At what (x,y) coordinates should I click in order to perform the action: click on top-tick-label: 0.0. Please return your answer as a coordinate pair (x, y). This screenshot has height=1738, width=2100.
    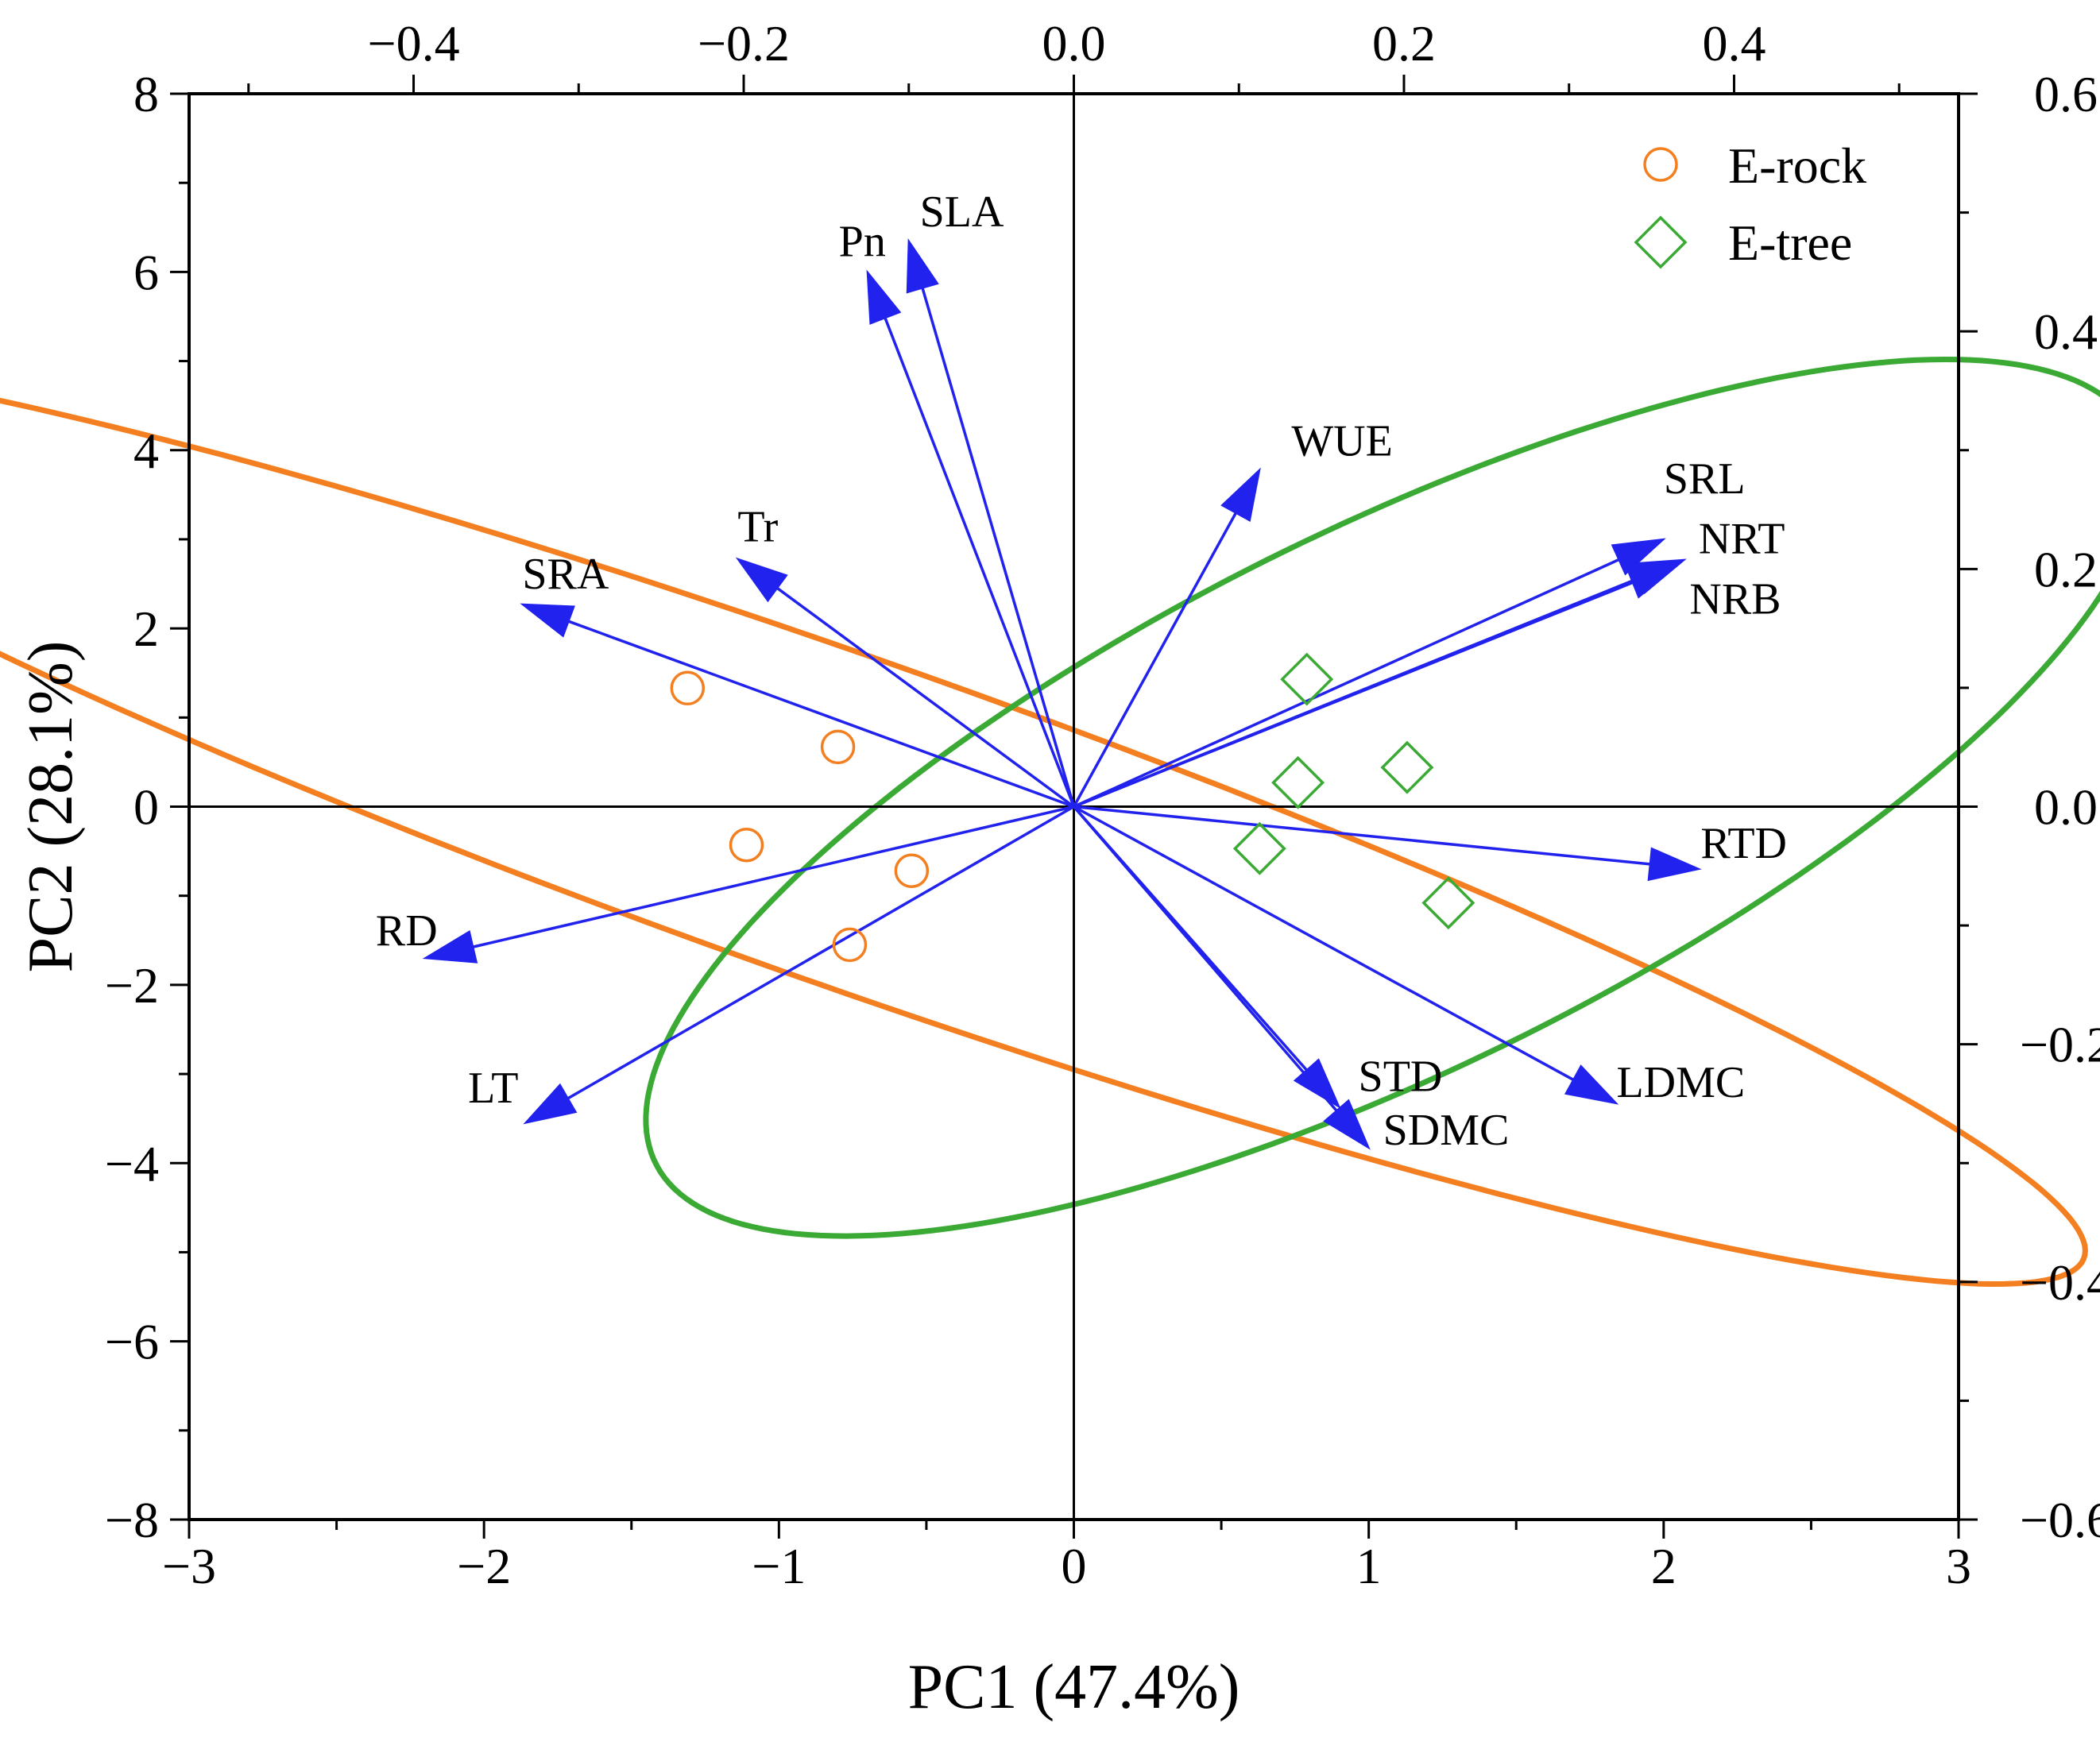
    Looking at the image, I should click on (1074, 43).